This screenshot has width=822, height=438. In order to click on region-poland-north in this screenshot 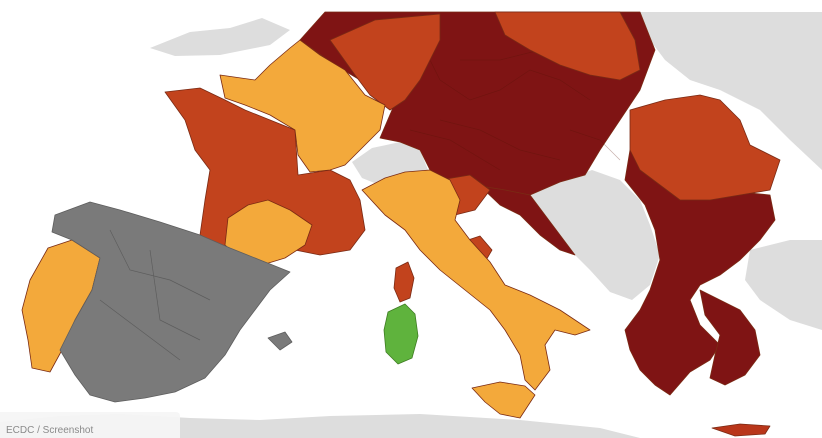, I will do `click(567, 46)`.